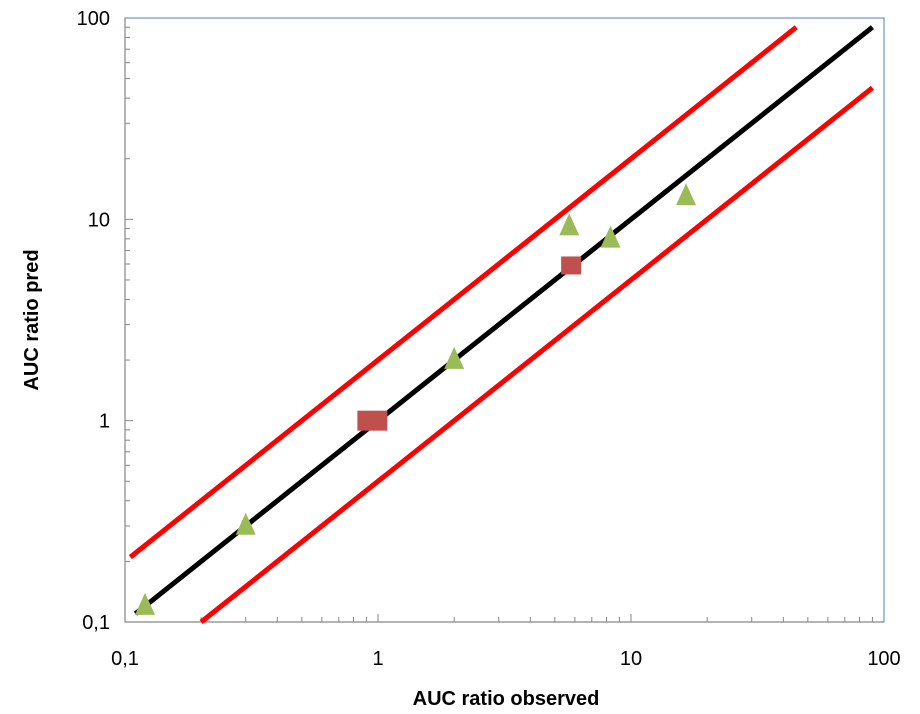 This screenshot has width=920, height=714. Describe the element at coordinates (99, 220) in the screenshot. I see `y-tick-label: 10` at that location.